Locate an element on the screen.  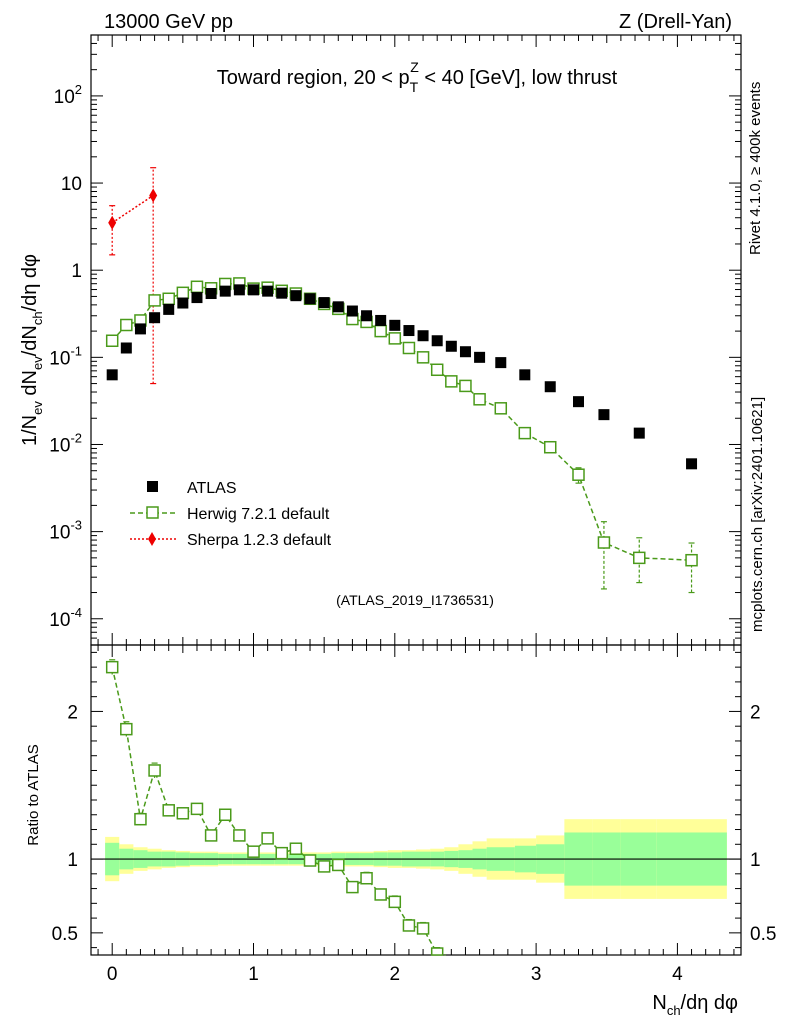
ylabel-b: dN is located at coordinates (30, 385).